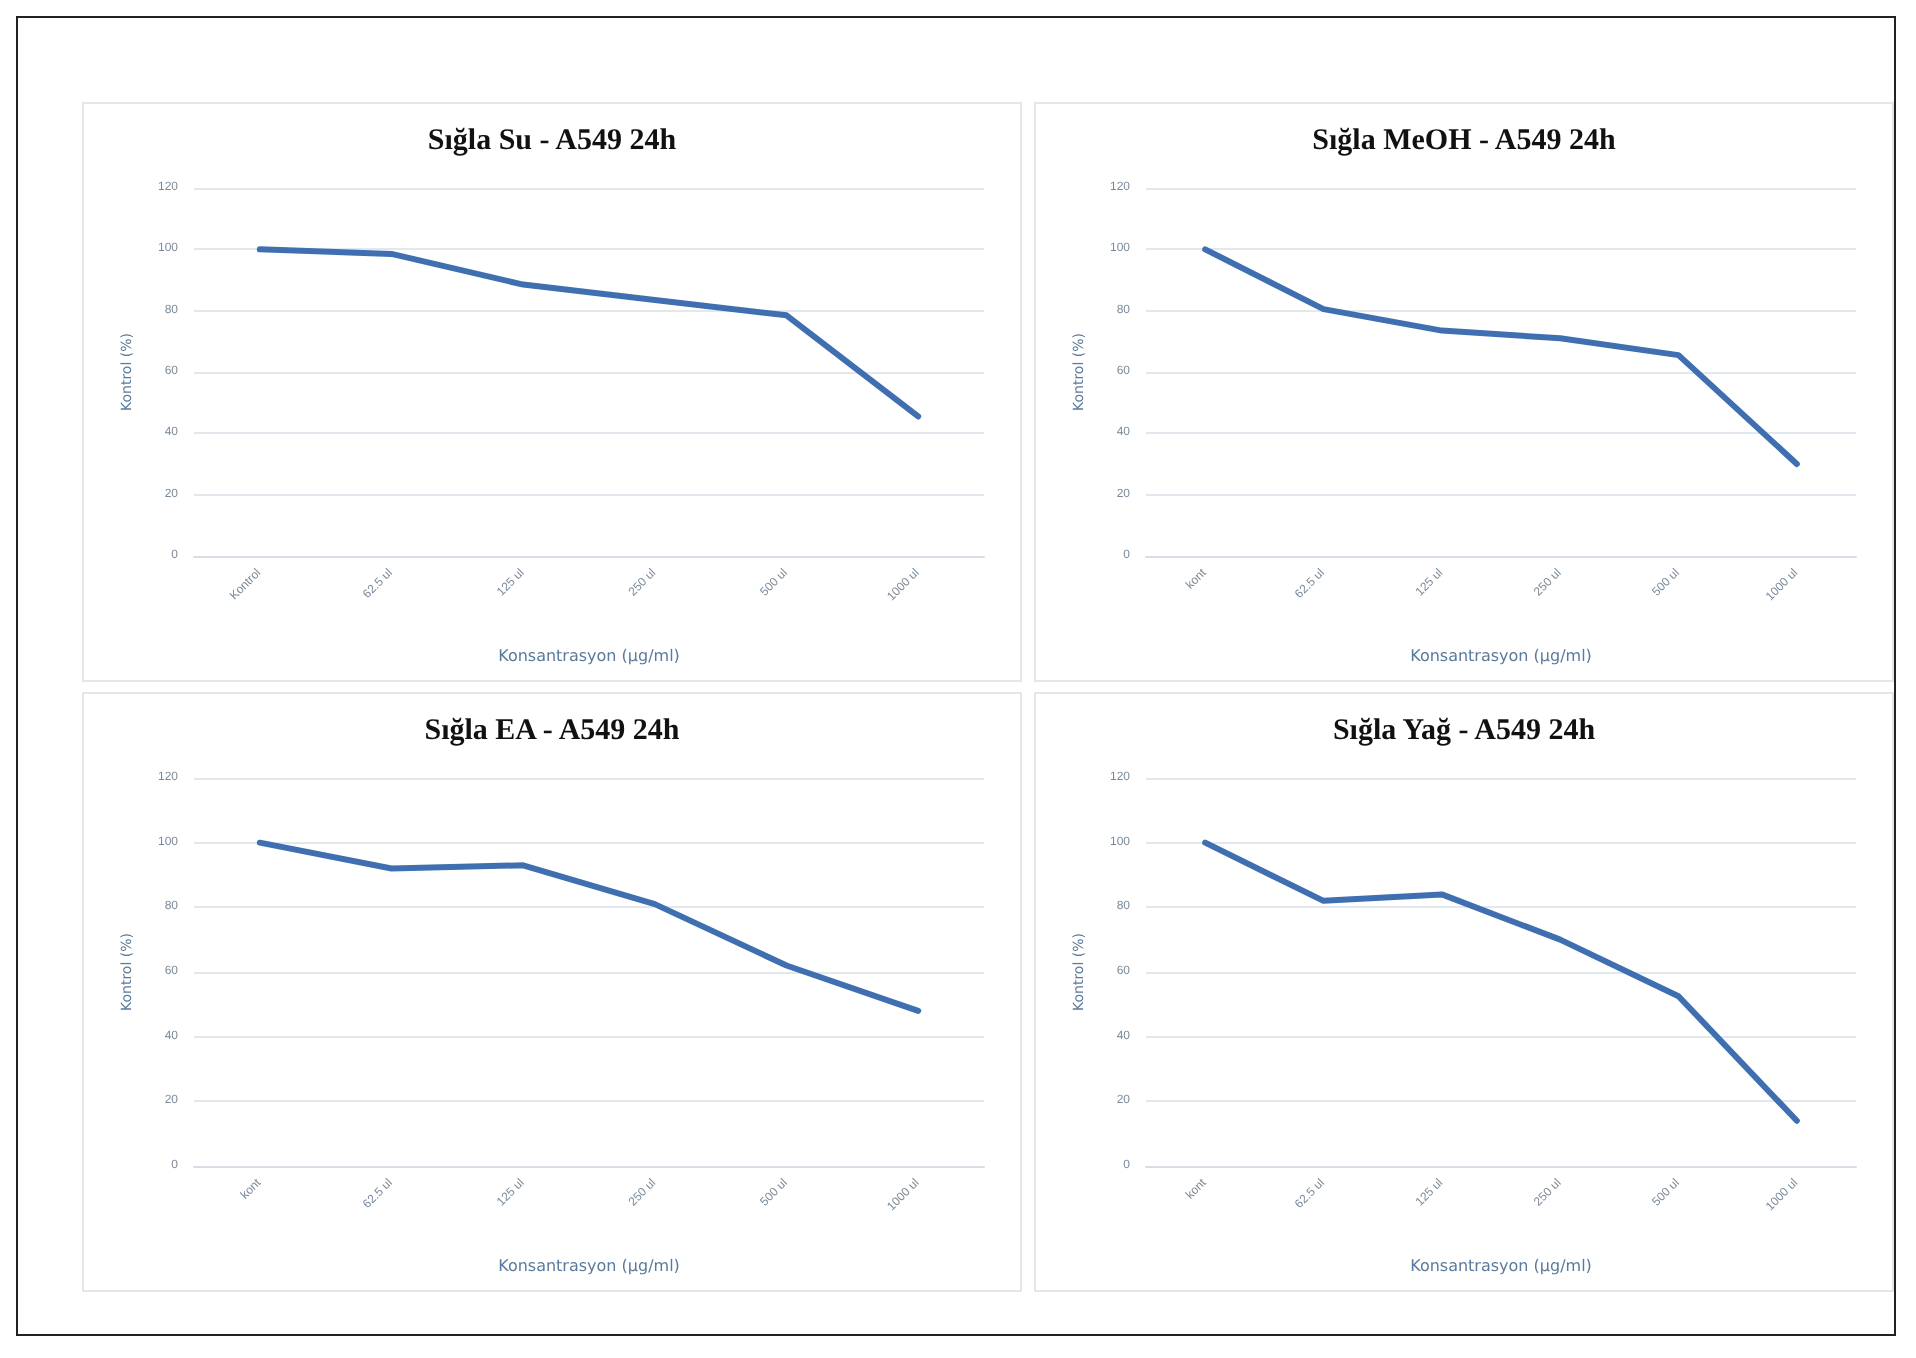 The image size is (1916, 1358). What do you see at coordinates (1464, 141) in the screenshot?
I see `chart-title: Sığla MeOH - A549 24h` at bounding box center [1464, 141].